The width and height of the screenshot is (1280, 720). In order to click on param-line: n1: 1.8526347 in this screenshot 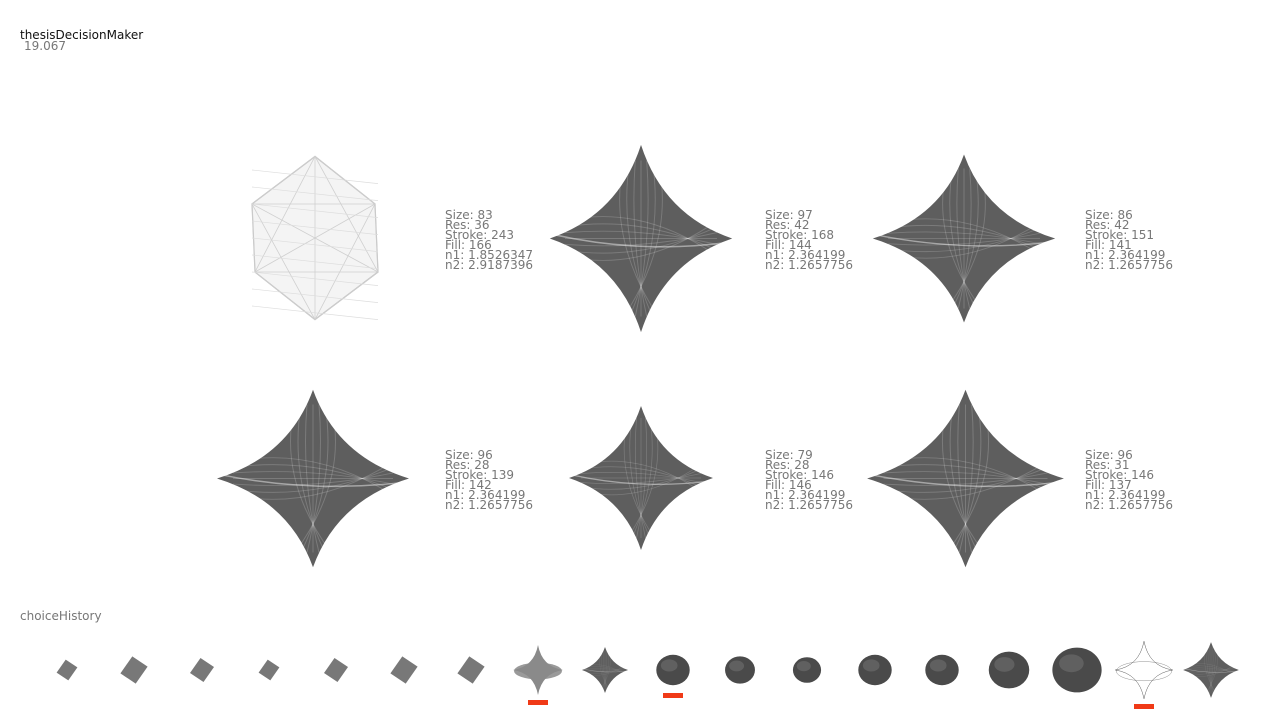, I will do `click(489, 255)`.